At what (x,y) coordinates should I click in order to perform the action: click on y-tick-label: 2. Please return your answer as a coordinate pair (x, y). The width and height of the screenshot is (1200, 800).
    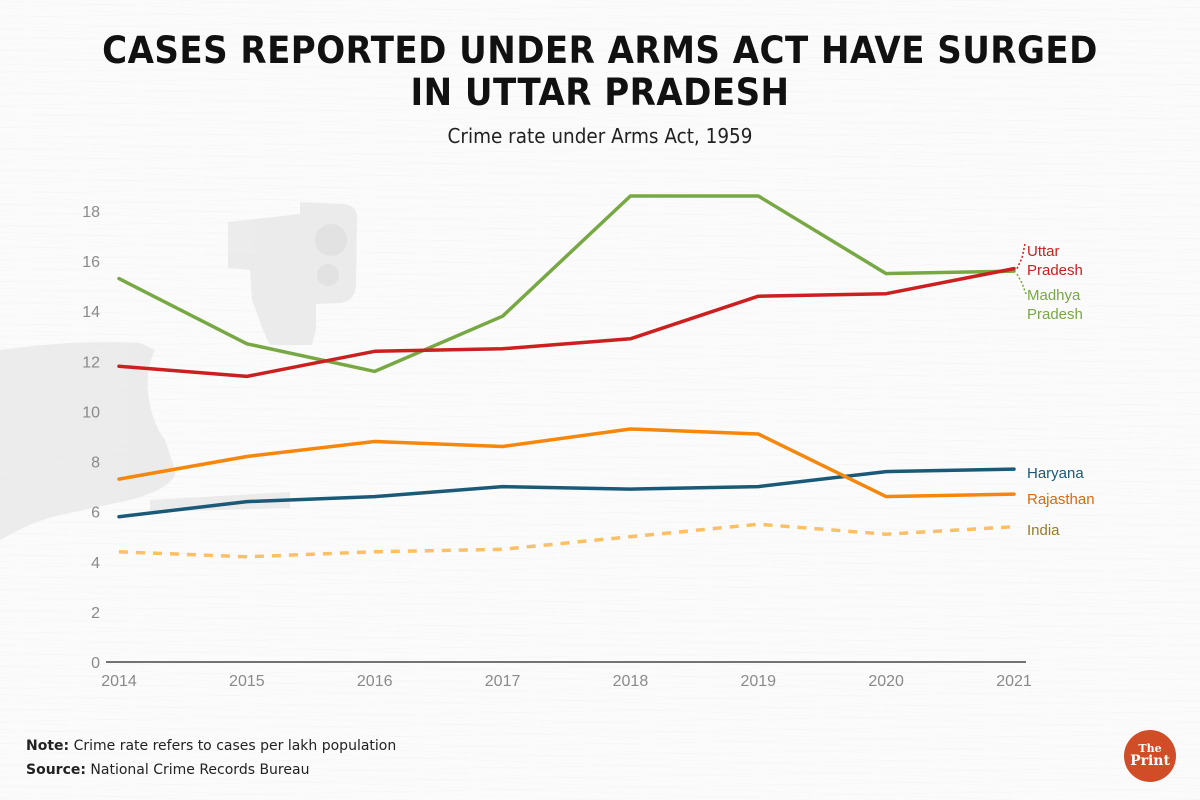
    Looking at the image, I should click on (95, 613).